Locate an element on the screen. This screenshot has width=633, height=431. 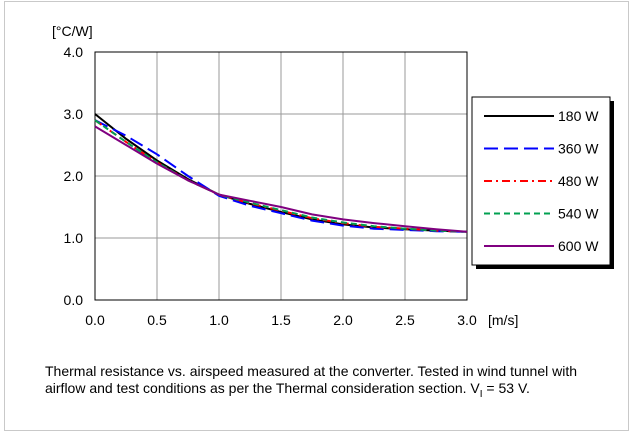
x-tick-label: 3.0 is located at coordinates (467, 320).